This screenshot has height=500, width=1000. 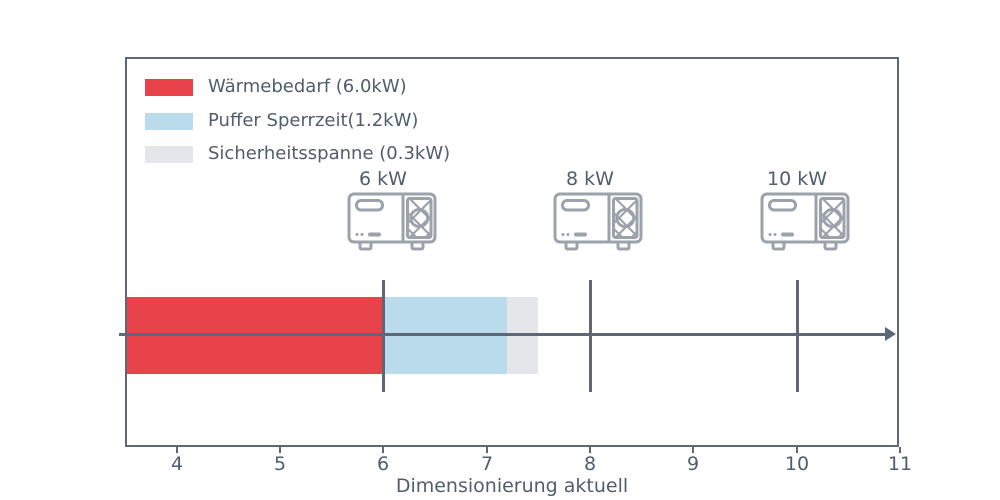 What do you see at coordinates (169, 121) in the screenshot?
I see `legend-swatch-blue` at bounding box center [169, 121].